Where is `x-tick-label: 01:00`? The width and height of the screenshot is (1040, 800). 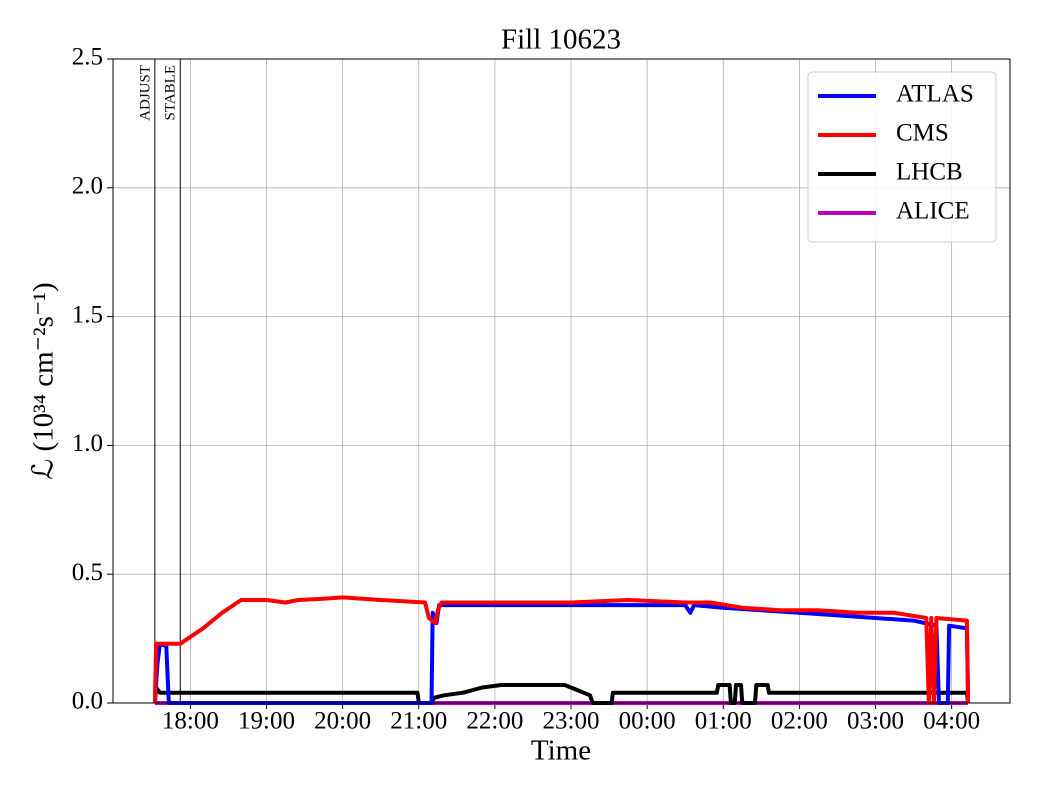 x-tick-label: 01:00 is located at coordinates (723, 721).